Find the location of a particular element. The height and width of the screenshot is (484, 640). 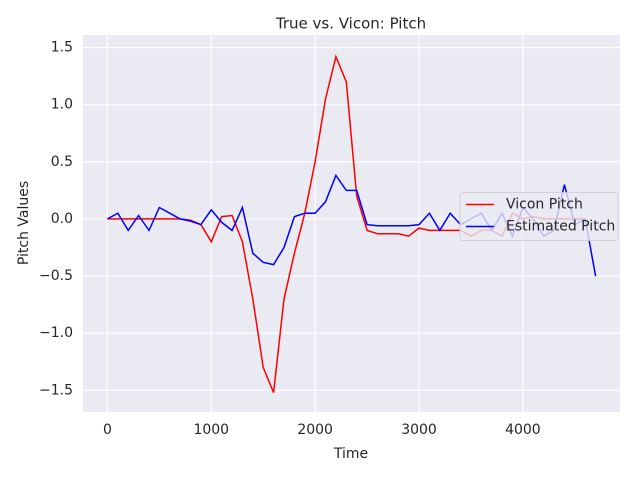

chart-title: True vs. Vicon: Pitch is located at coordinates (350, 24).